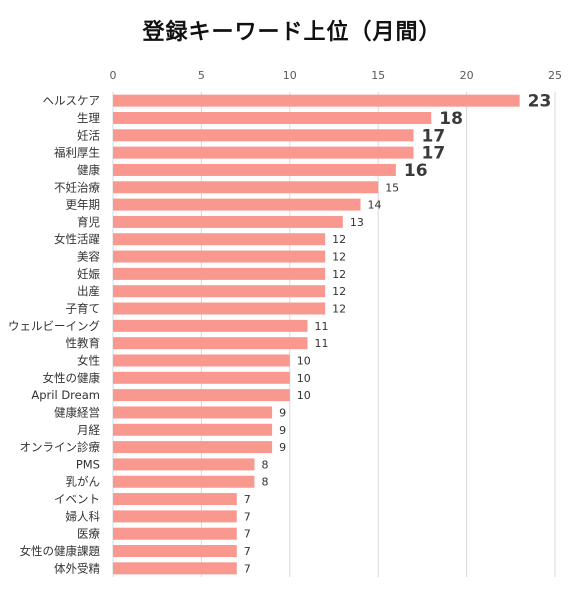 The image size is (584, 593). What do you see at coordinates (60, 551) in the screenshot?
I see `category-label: 女性の健康課題` at bounding box center [60, 551].